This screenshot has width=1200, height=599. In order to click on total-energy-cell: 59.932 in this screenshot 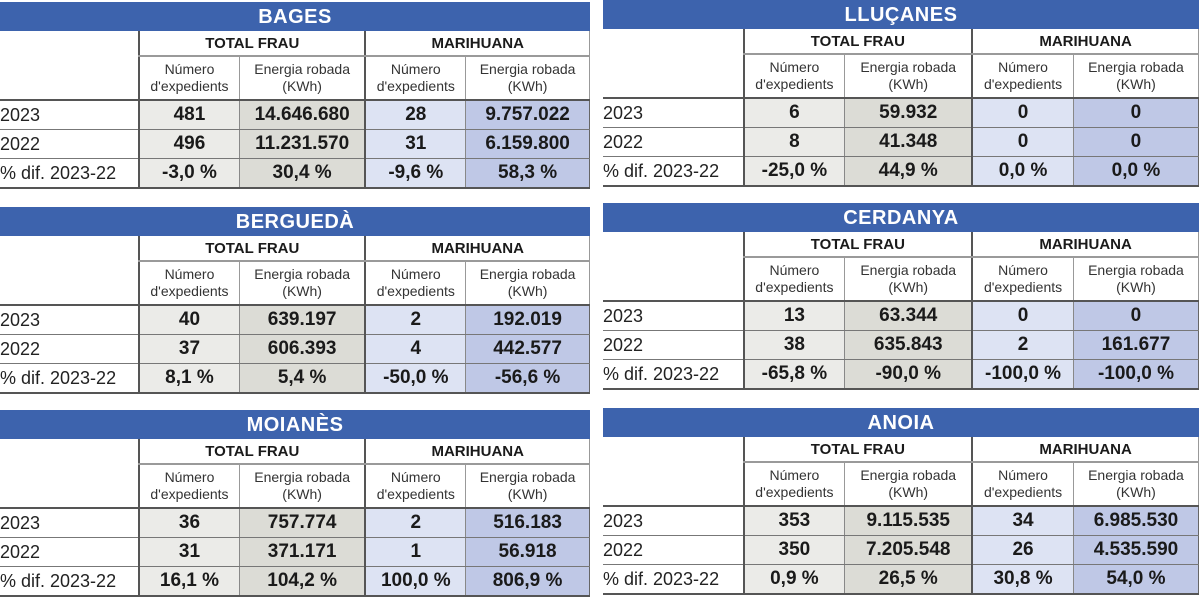, I will do `click(908, 113)`.